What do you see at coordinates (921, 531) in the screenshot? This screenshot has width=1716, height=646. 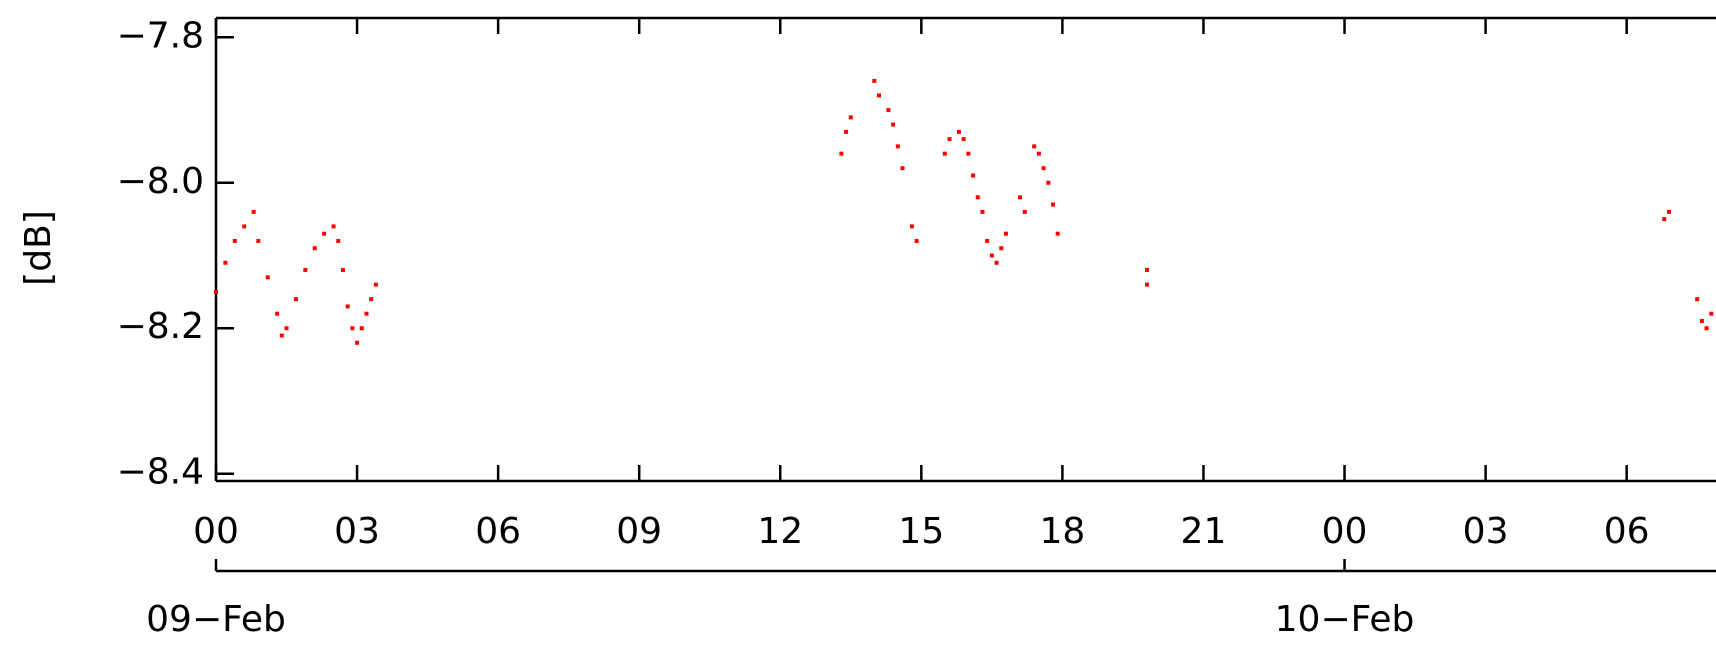 I see `x-tick-label: 15` at bounding box center [921, 531].